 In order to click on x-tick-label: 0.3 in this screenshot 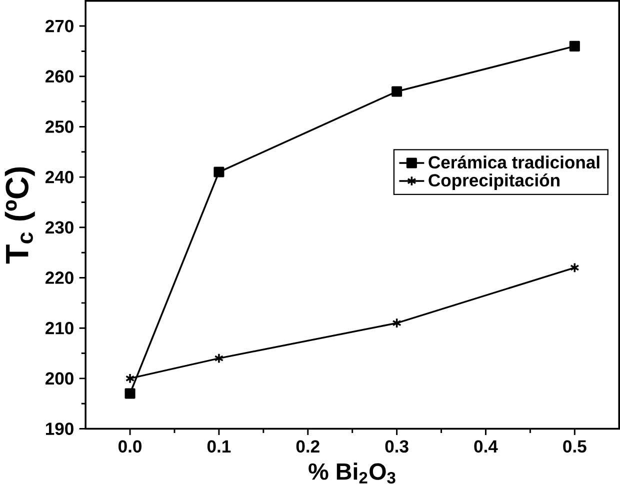, I will do `click(396, 446)`.